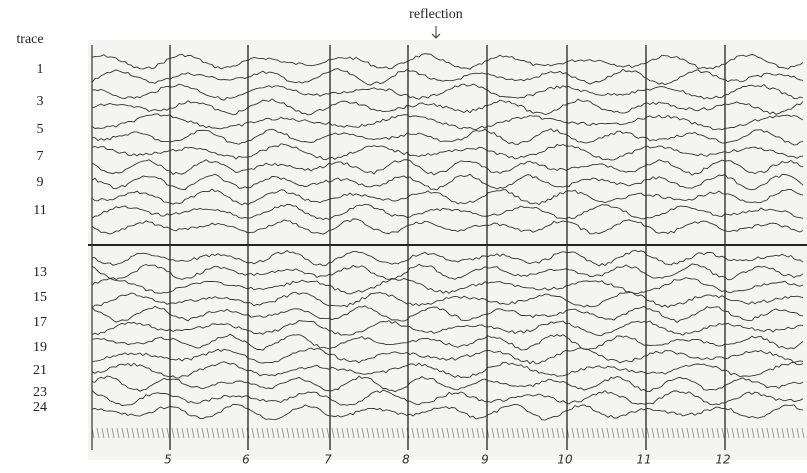 This screenshot has height=473, width=807. What do you see at coordinates (40, 392) in the screenshot?
I see `trace-label: 23` at bounding box center [40, 392].